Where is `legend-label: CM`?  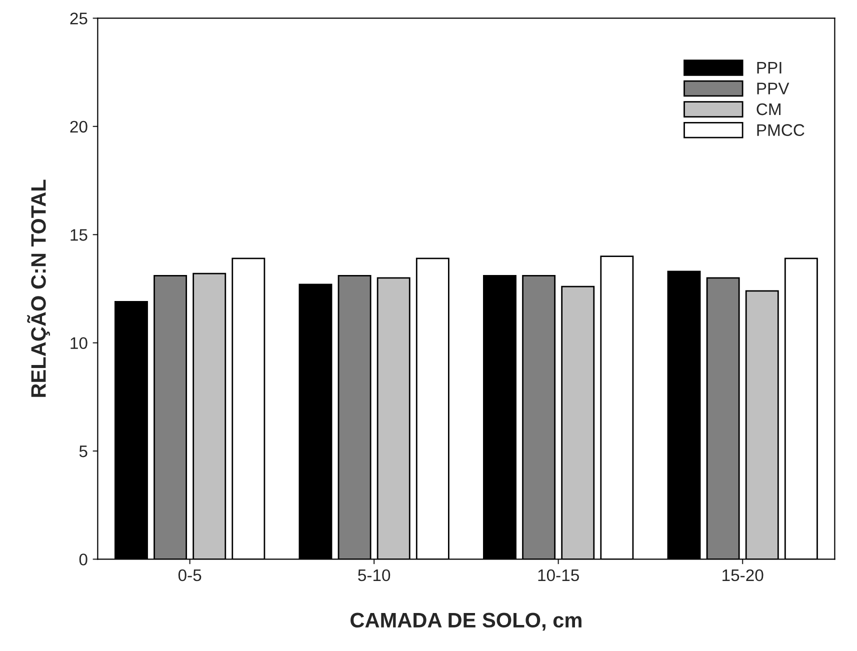
legend-label: CM is located at coordinates (768, 109).